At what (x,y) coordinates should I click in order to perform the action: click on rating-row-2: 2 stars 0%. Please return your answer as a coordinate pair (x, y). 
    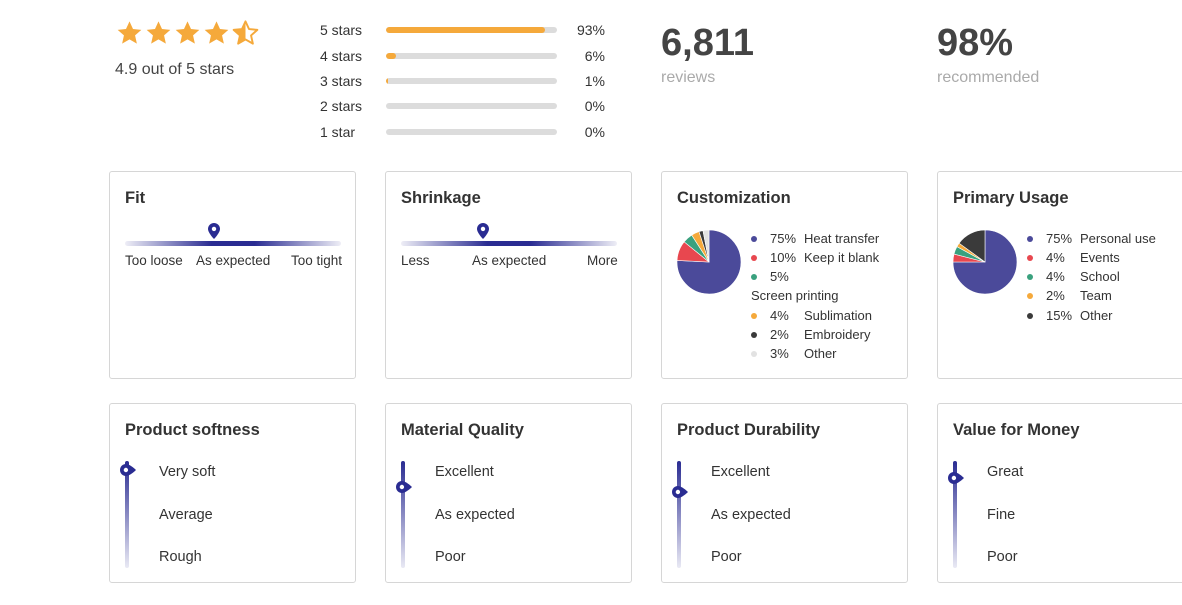
    Looking at the image, I should click on (465, 106).